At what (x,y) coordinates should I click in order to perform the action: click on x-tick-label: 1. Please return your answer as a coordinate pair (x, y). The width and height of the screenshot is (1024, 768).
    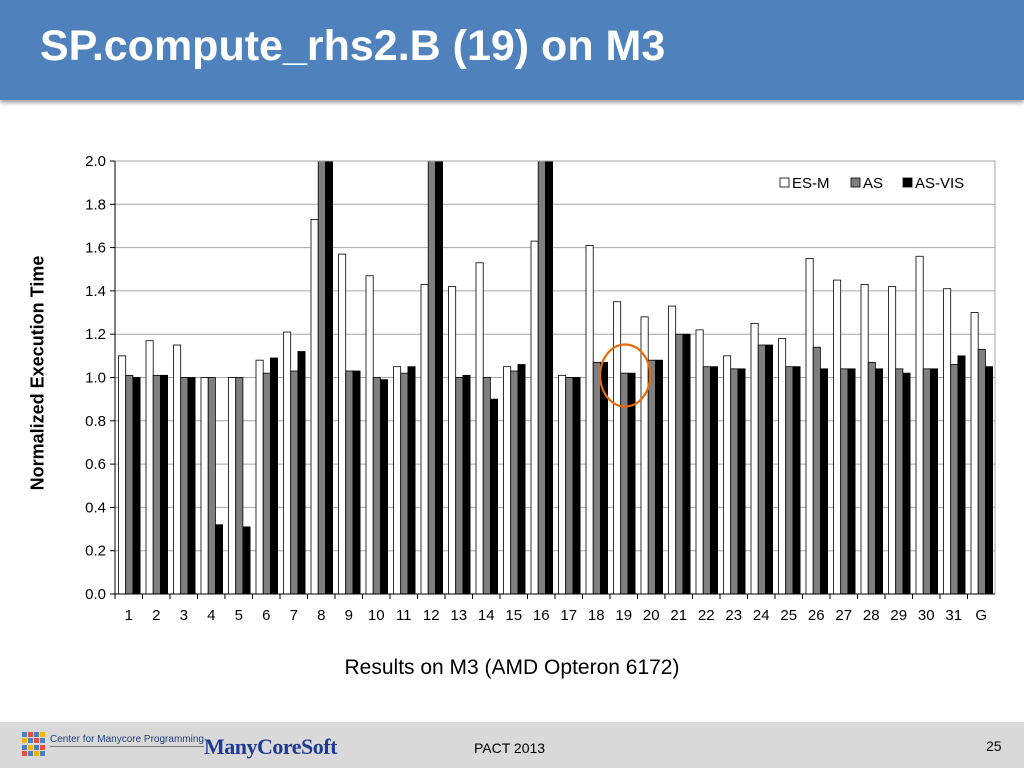
    Looking at the image, I should click on (129, 615).